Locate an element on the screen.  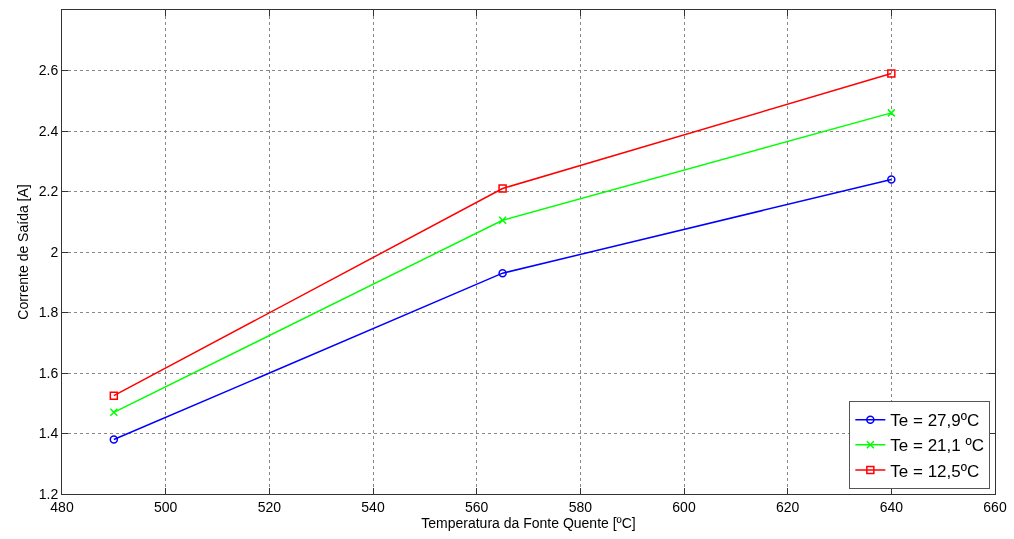
legend-label: Te = 12,5ºC is located at coordinates (935, 471).